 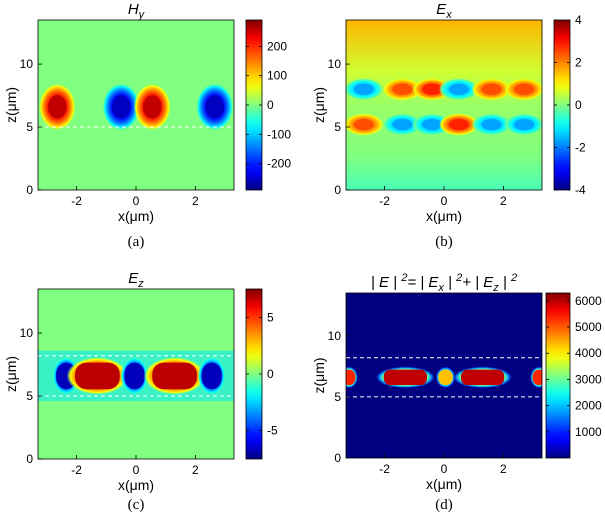 I want to click on panel-c-xtick-label: 0, so click(x=136, y=470).